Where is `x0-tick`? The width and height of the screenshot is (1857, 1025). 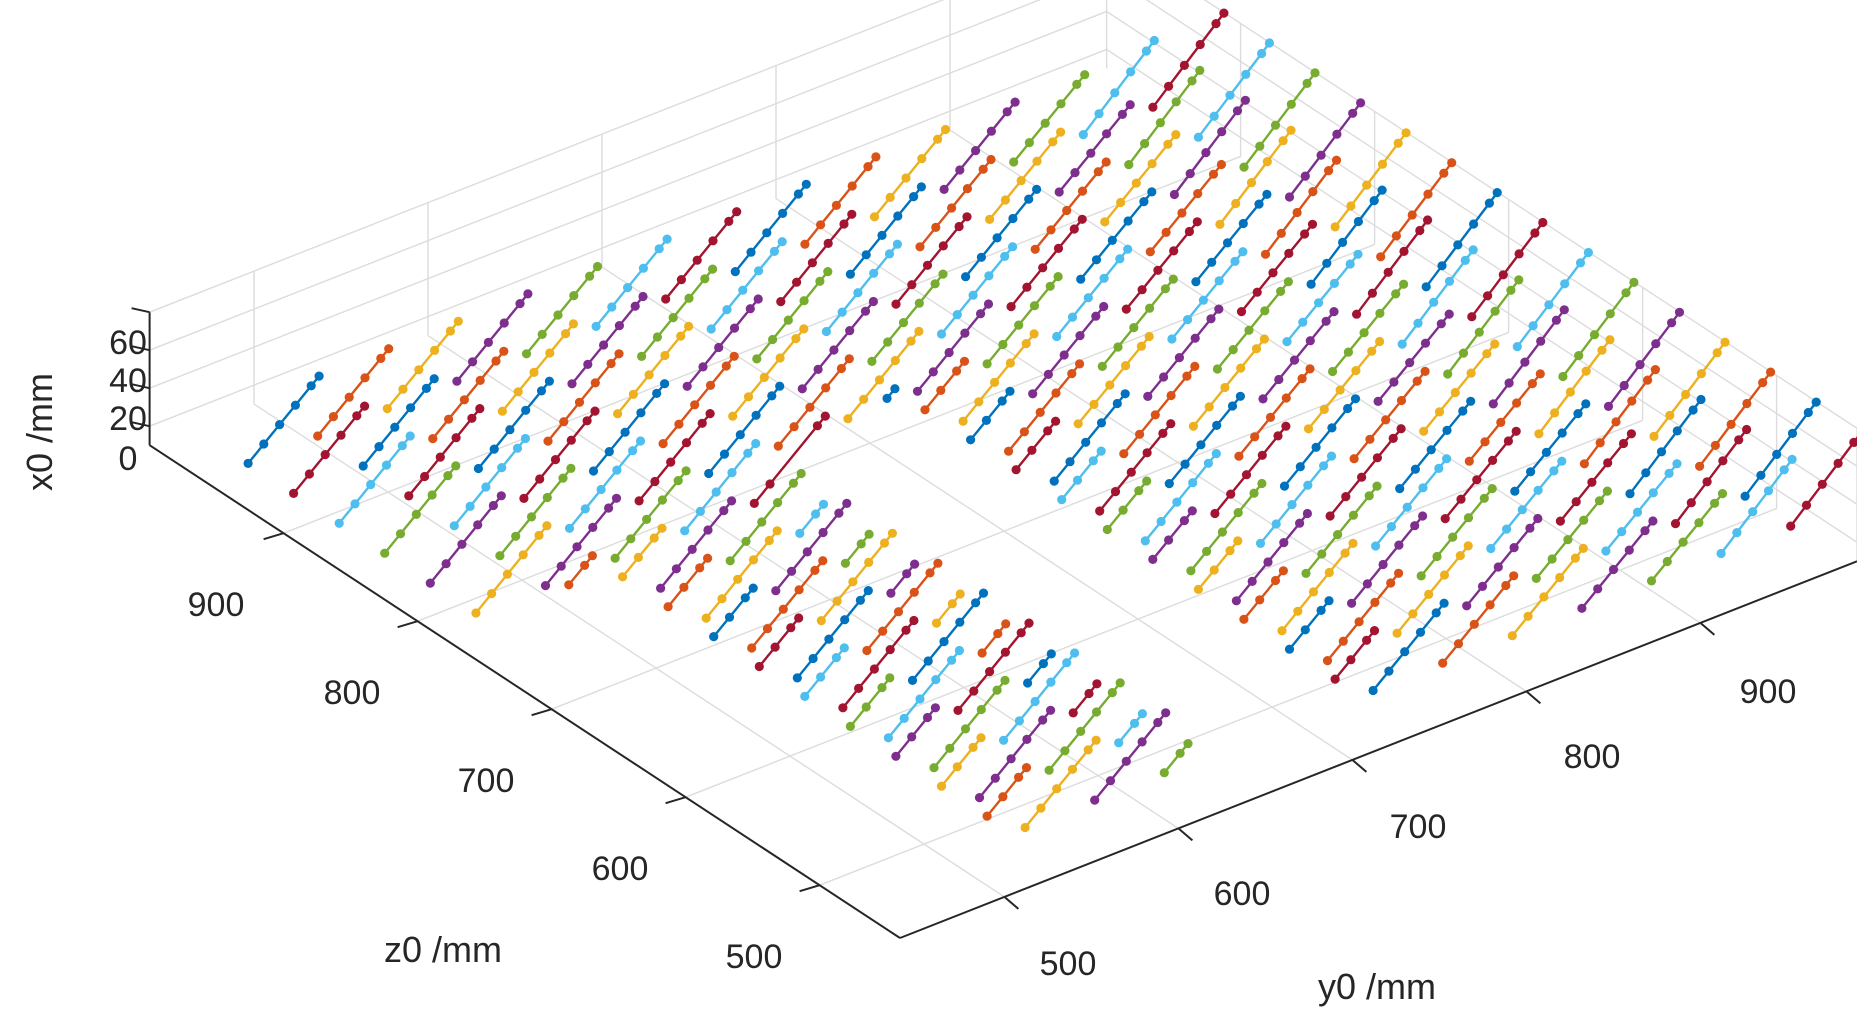
x0-tick is located at coordinates (140, 386).